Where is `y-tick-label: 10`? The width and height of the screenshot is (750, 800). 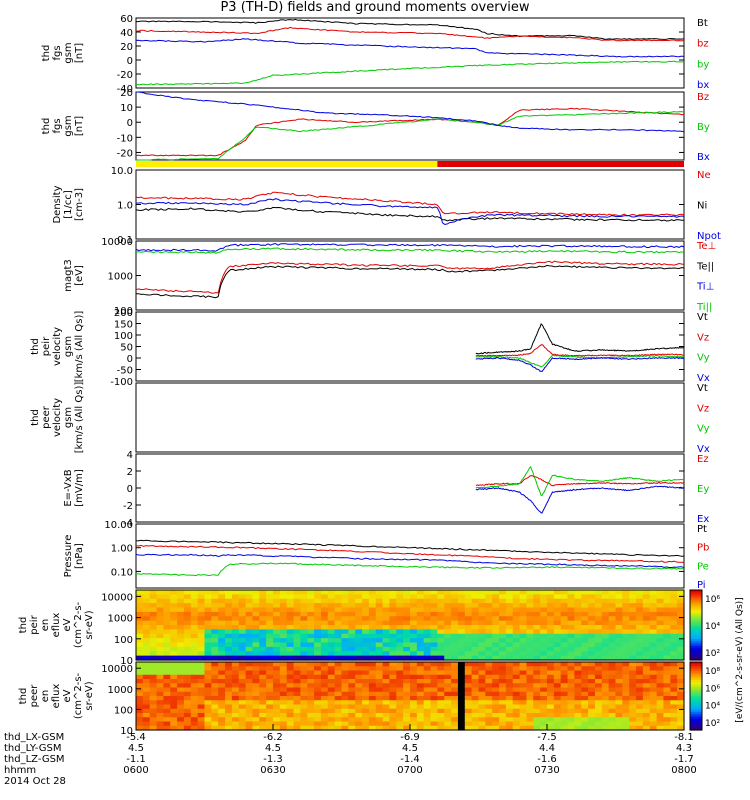
y-tick-label: 10 is located at coordinates (126, 108).